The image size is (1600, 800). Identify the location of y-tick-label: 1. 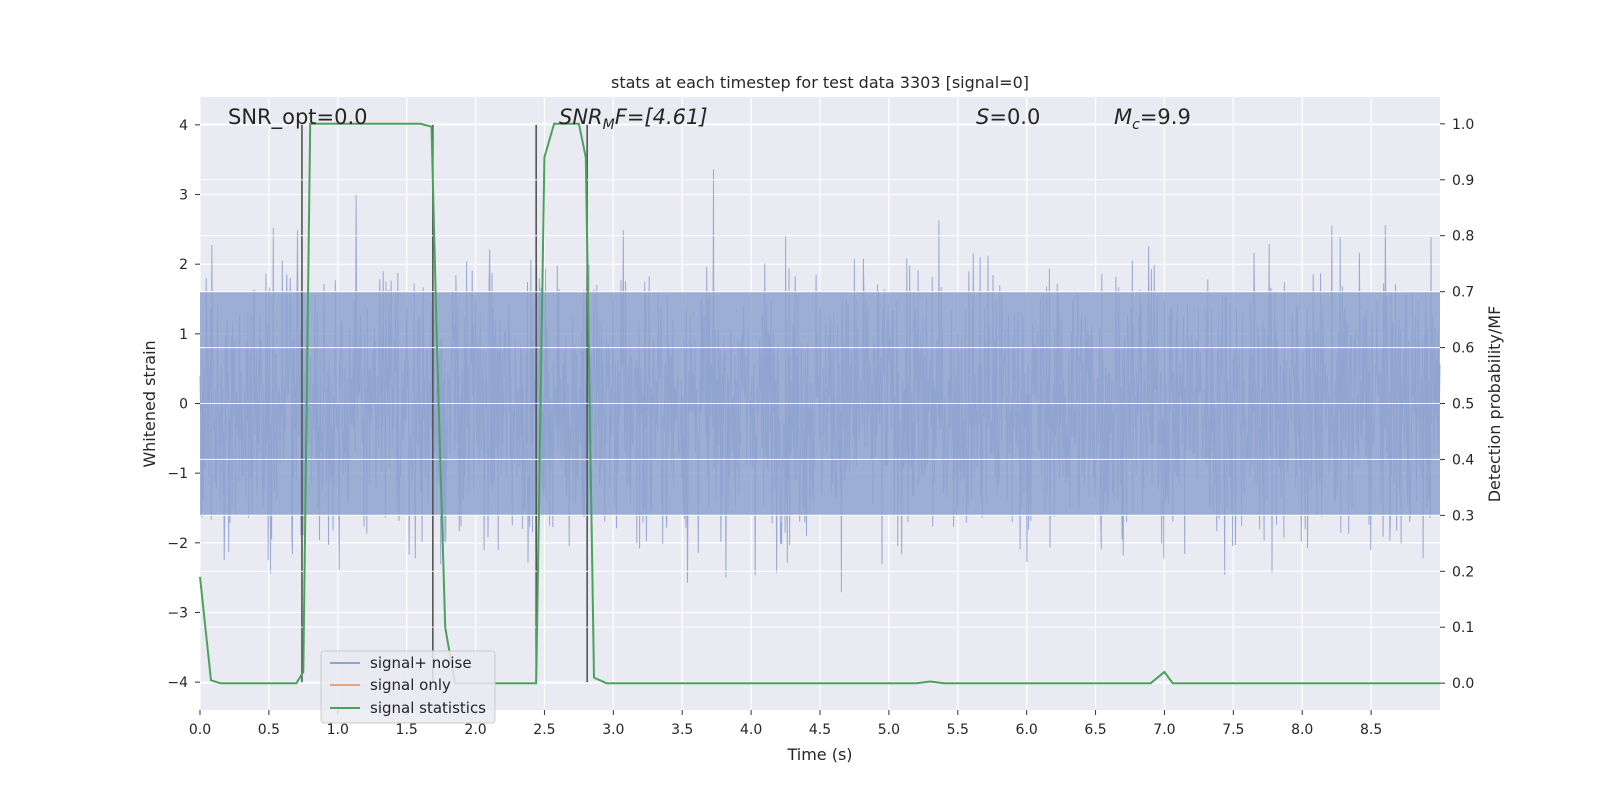
(183, 335).